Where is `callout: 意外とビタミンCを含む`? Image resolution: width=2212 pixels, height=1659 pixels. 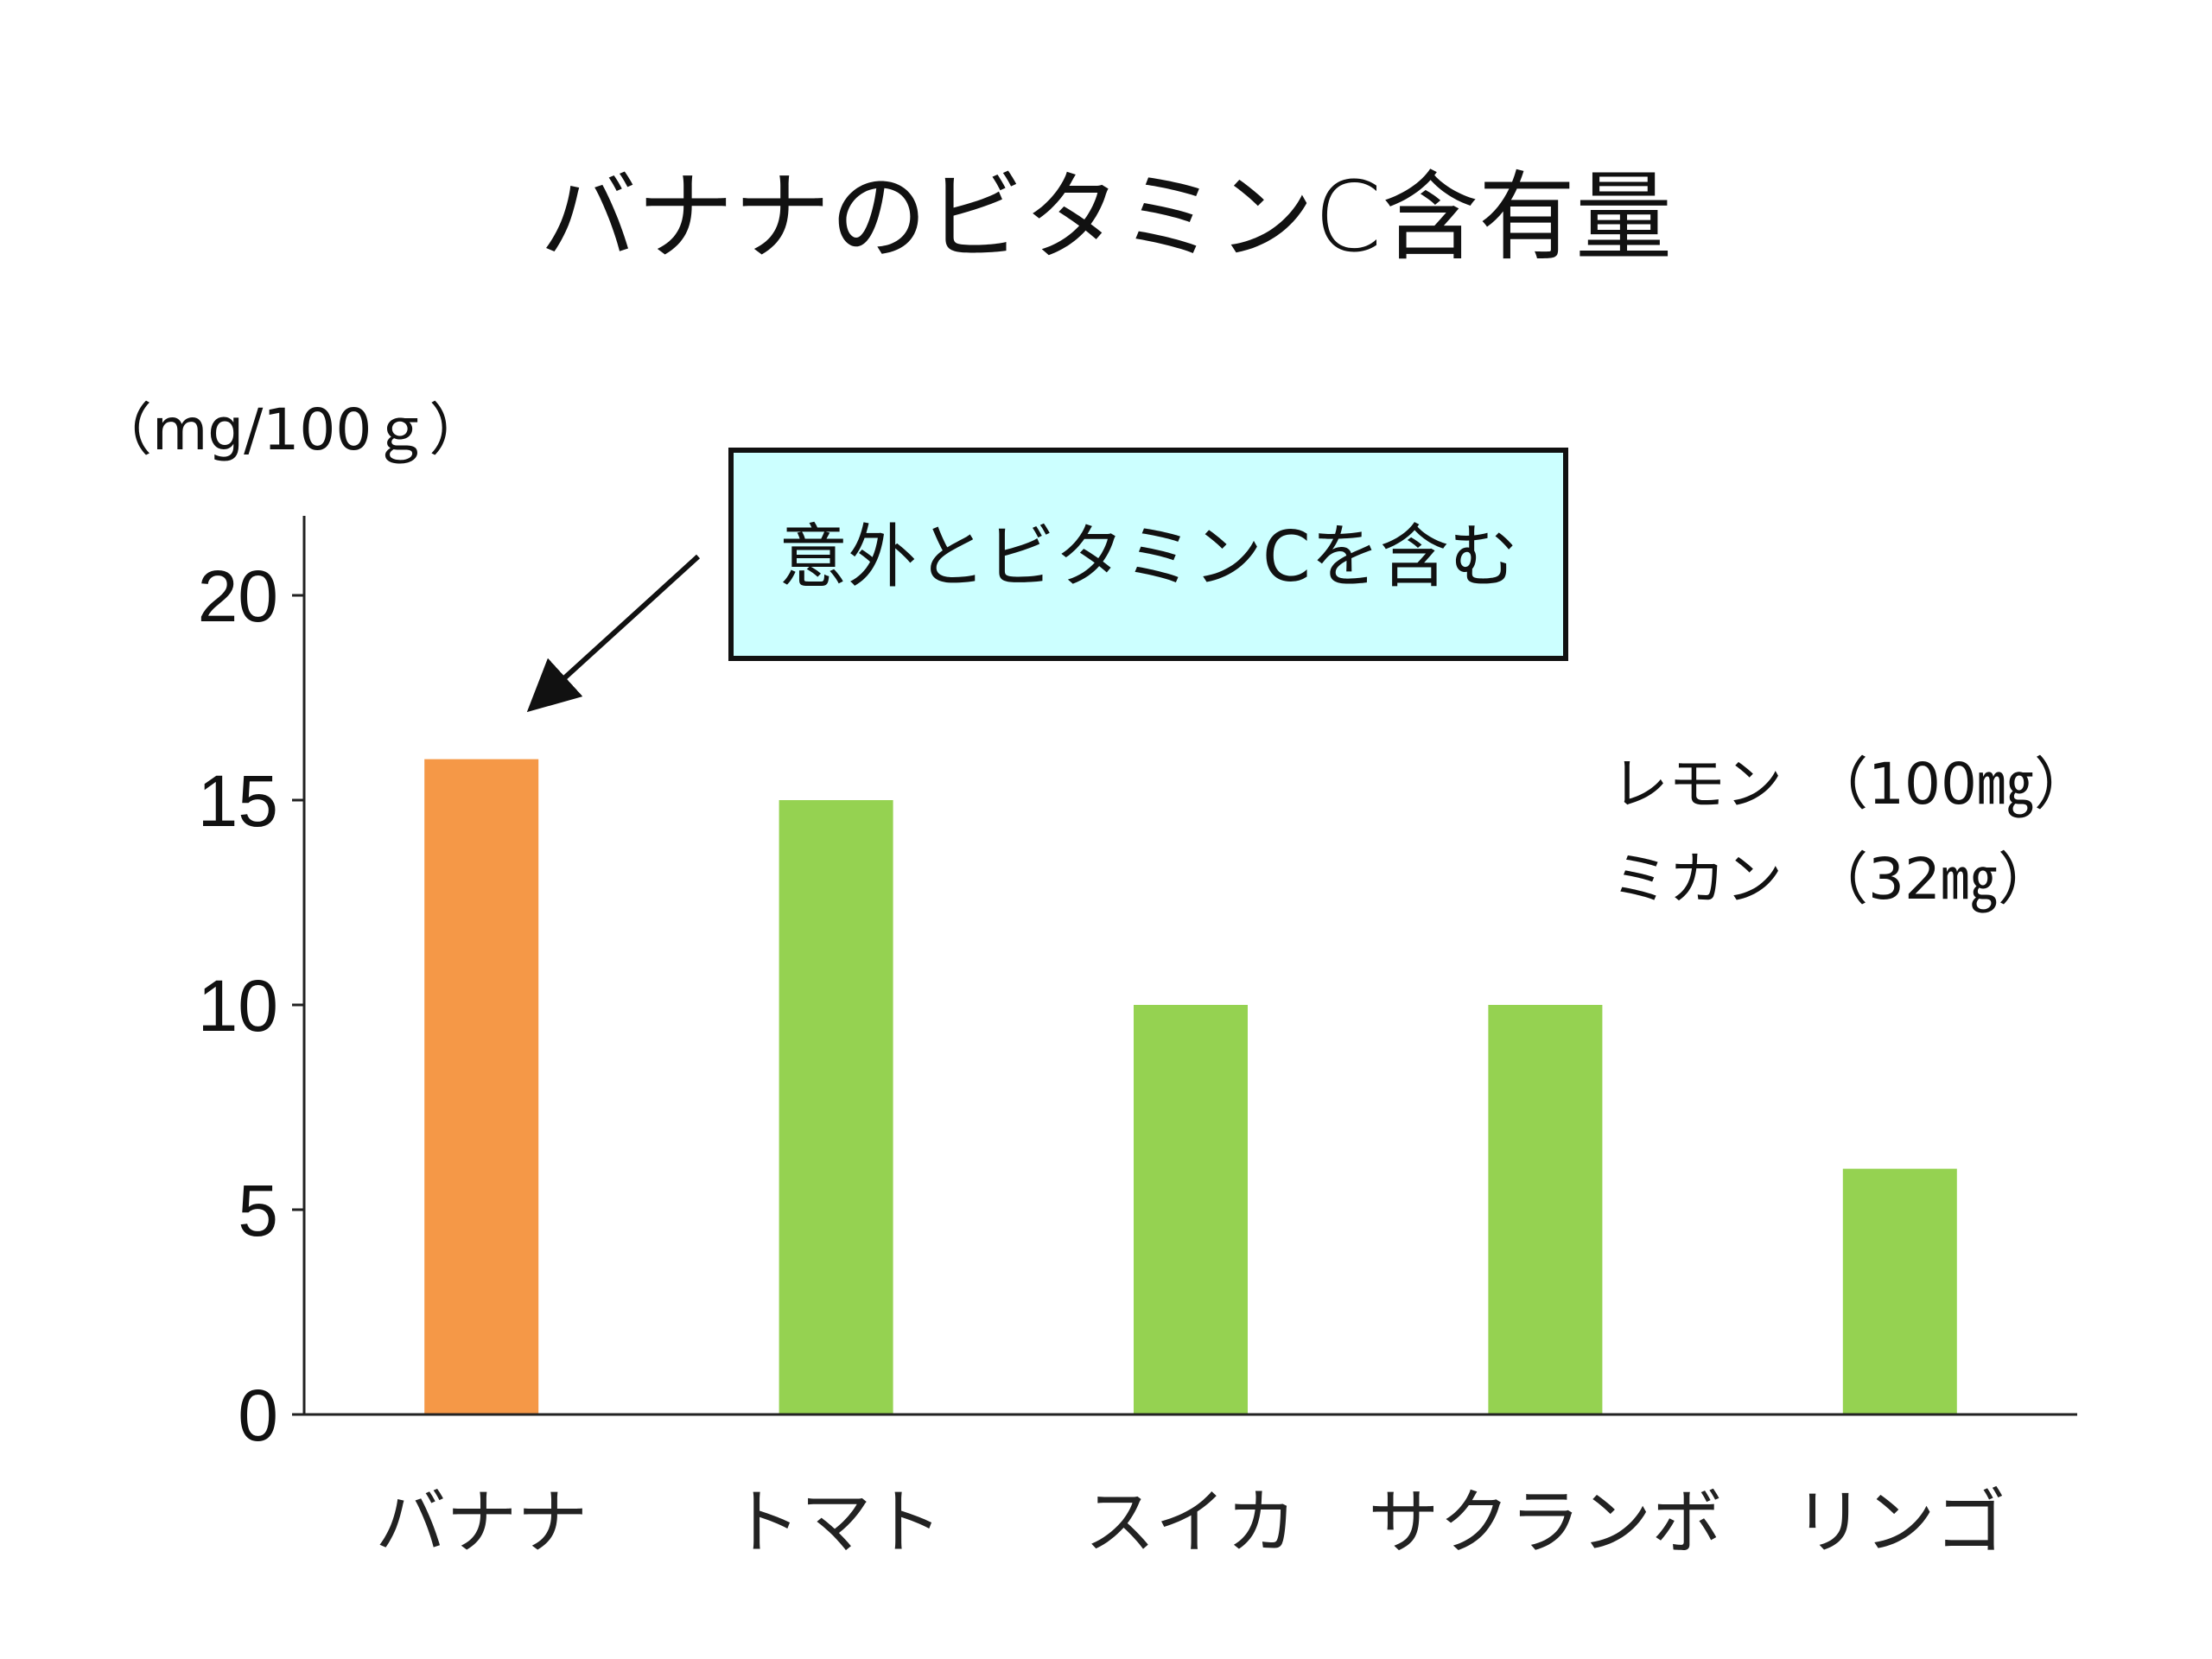
callout: 意外とビタミンCを含む is located at coordinates (1148, 554).